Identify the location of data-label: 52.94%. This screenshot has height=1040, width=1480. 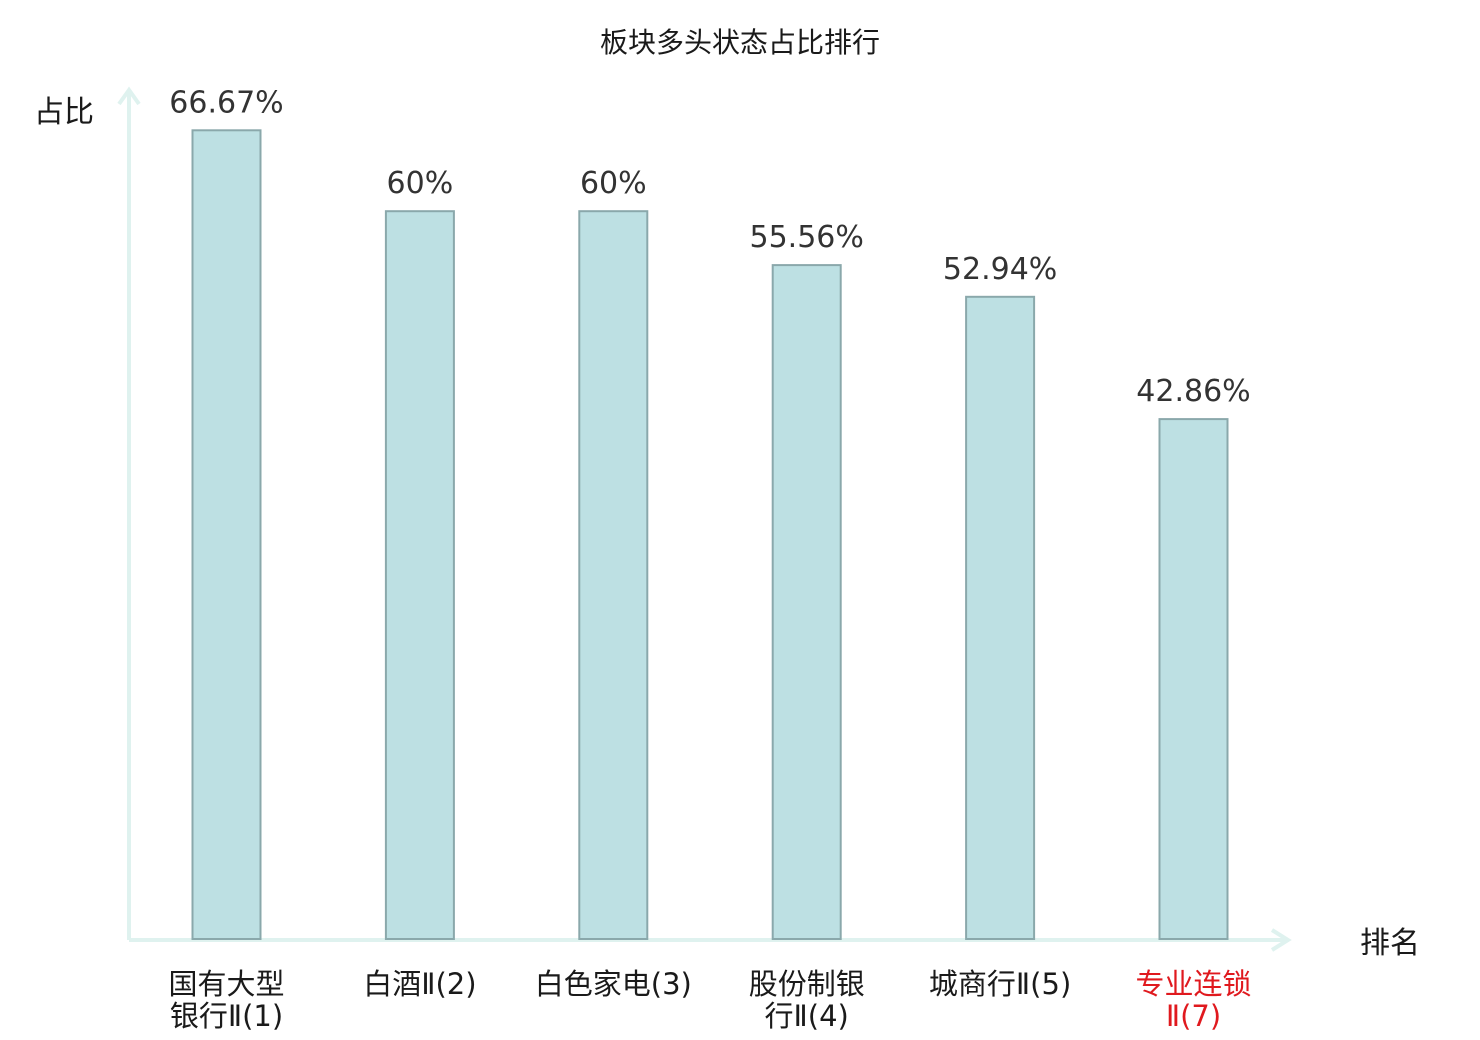
(1000, 269).